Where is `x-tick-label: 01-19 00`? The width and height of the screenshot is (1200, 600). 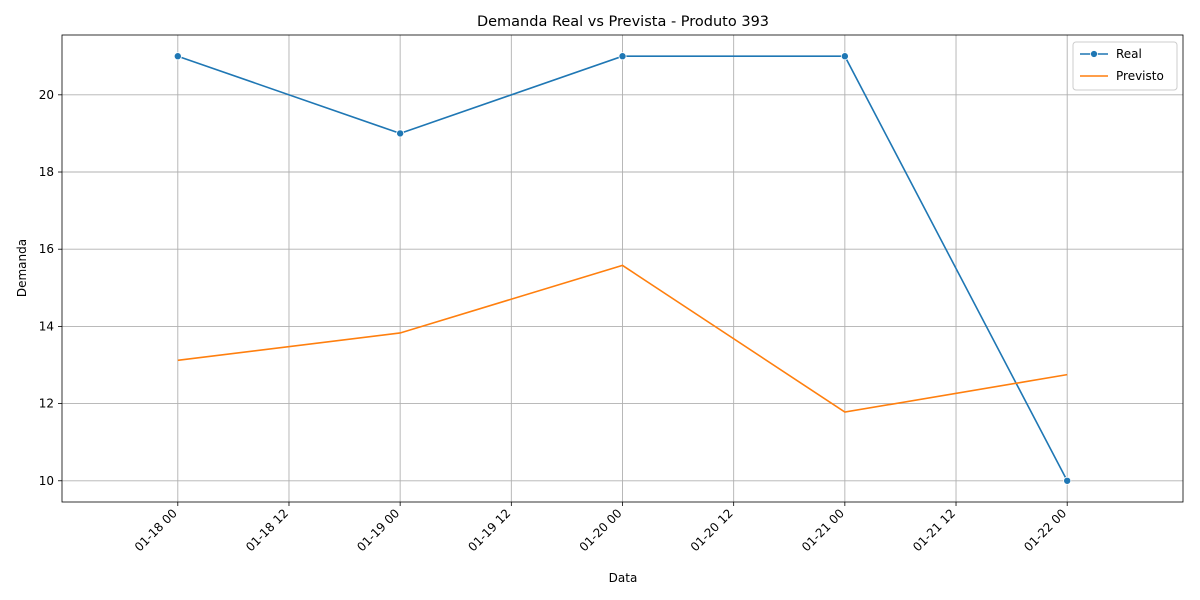 x-tick-label: 01-19 00 is located at coordinates (378, 530).